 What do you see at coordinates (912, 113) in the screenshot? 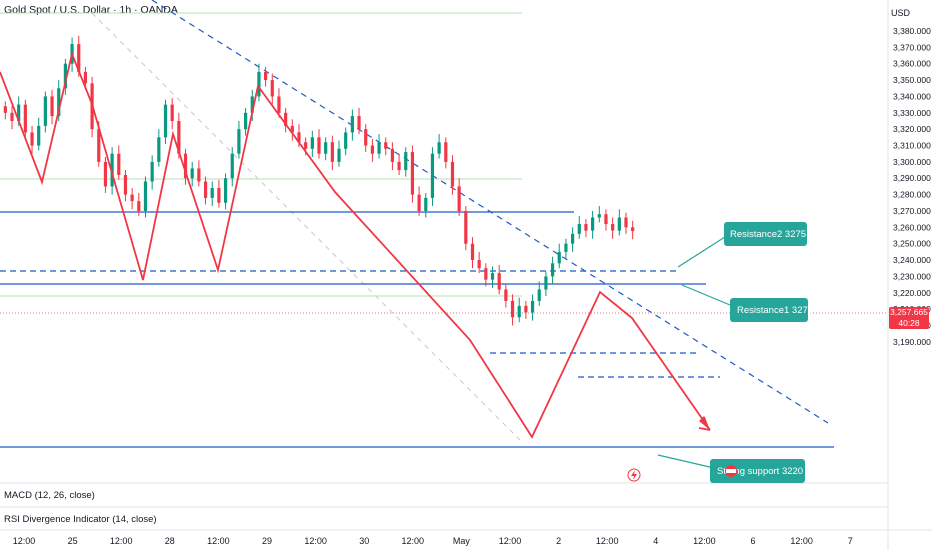
I see `price-tick-label: 3,330.000` at bounding box center [912, 113].